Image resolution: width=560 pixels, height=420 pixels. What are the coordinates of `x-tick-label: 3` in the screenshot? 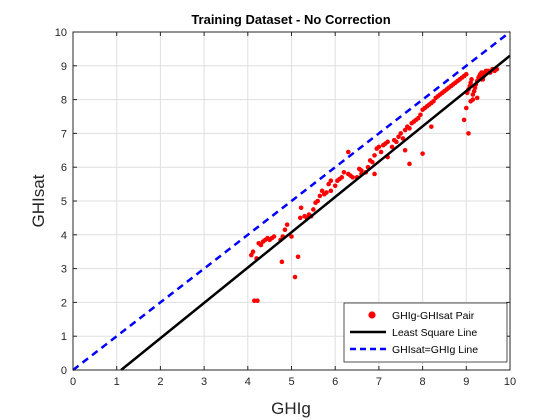 It's located at (204, 382).